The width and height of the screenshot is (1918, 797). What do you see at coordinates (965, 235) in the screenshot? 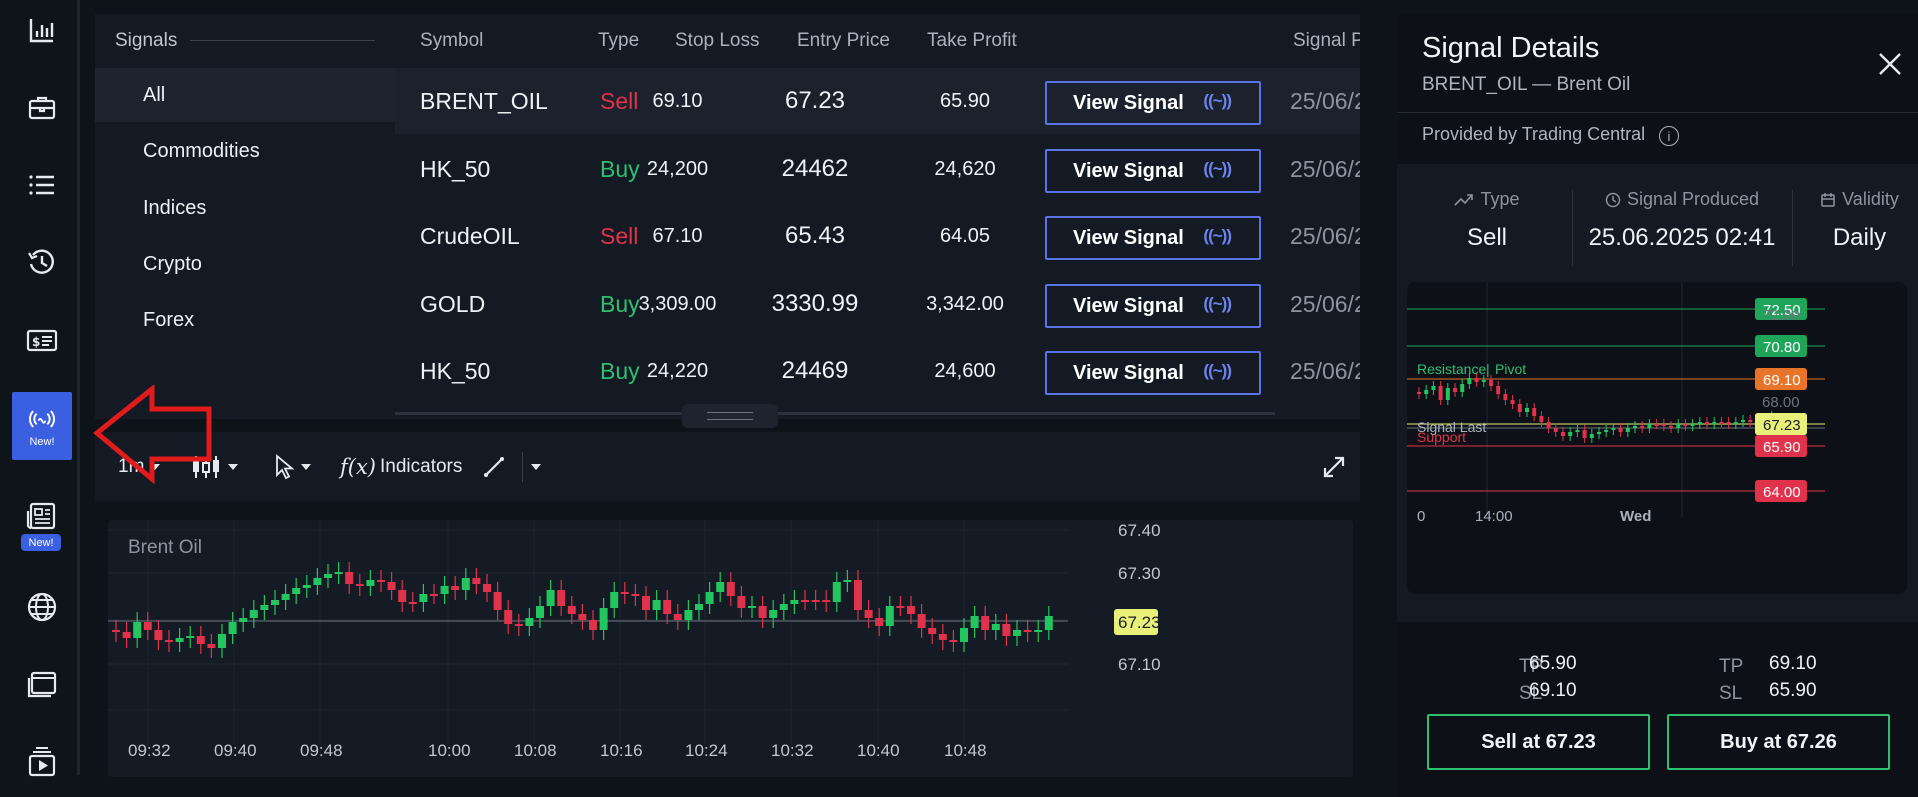
I see `row-take-profit: 64.05` at bounding box center [965, 235].